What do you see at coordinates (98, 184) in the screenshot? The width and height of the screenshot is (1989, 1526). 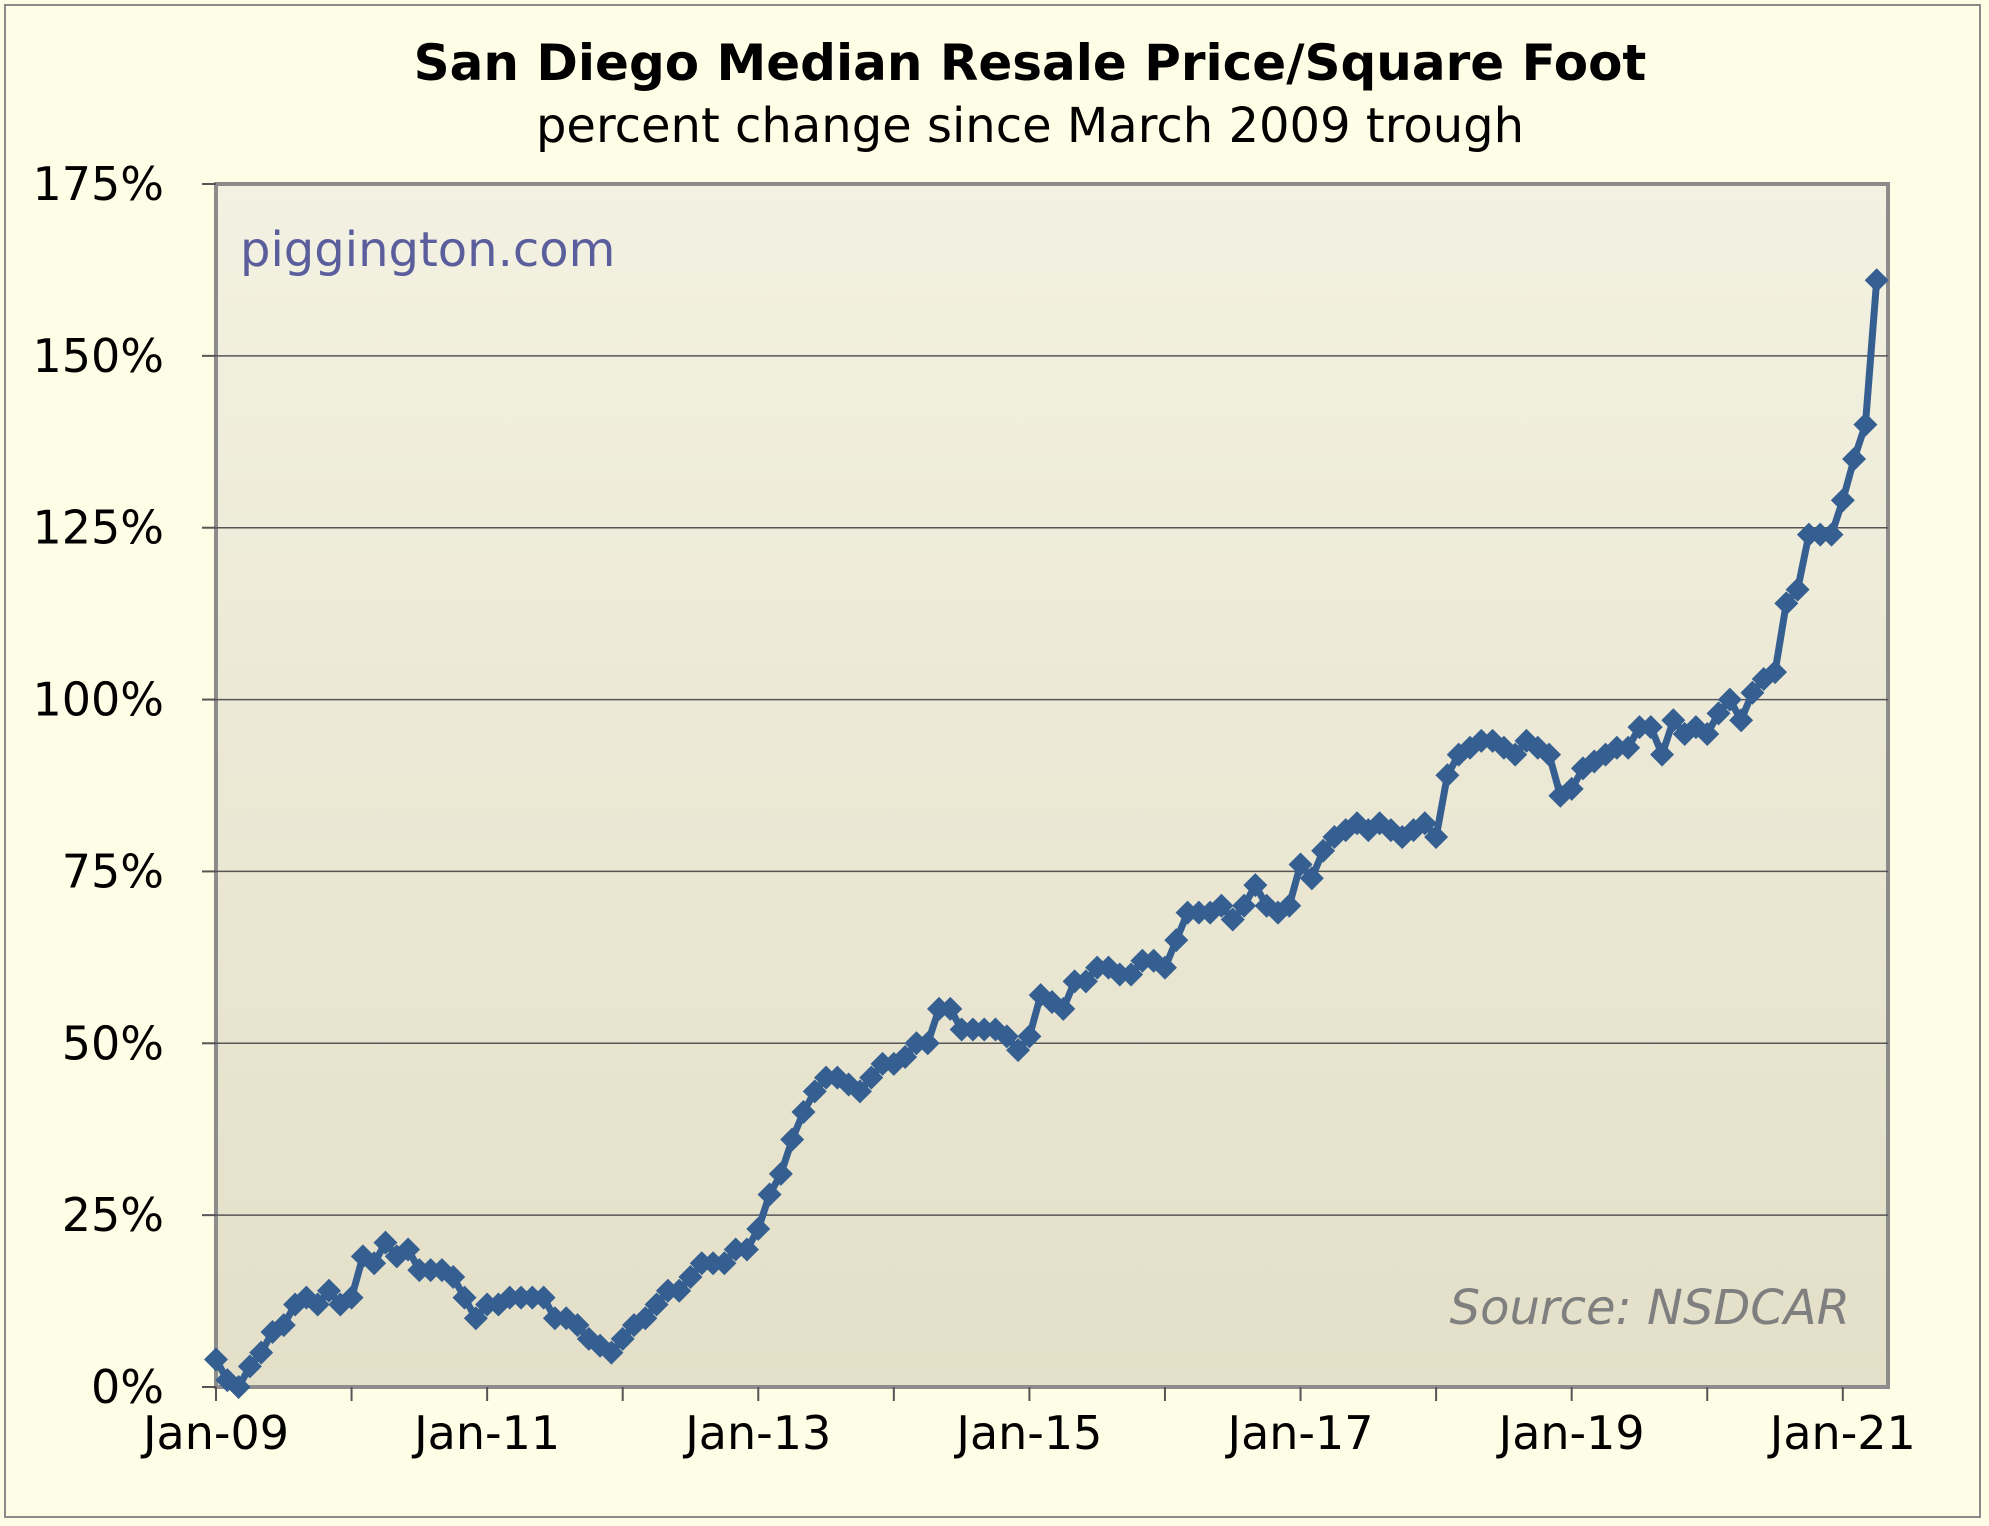 I see `y-tick-label: 175%` at bounding box center [98, 184].